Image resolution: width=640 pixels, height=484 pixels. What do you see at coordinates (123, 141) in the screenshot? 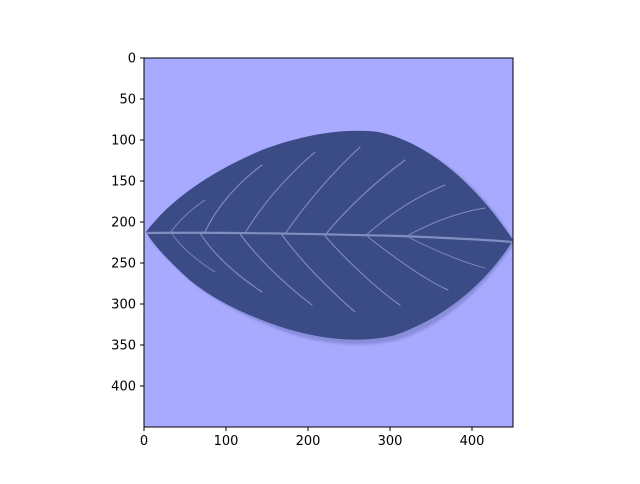
I see `y-tick-label: 100` at bounding box center [123, 141].